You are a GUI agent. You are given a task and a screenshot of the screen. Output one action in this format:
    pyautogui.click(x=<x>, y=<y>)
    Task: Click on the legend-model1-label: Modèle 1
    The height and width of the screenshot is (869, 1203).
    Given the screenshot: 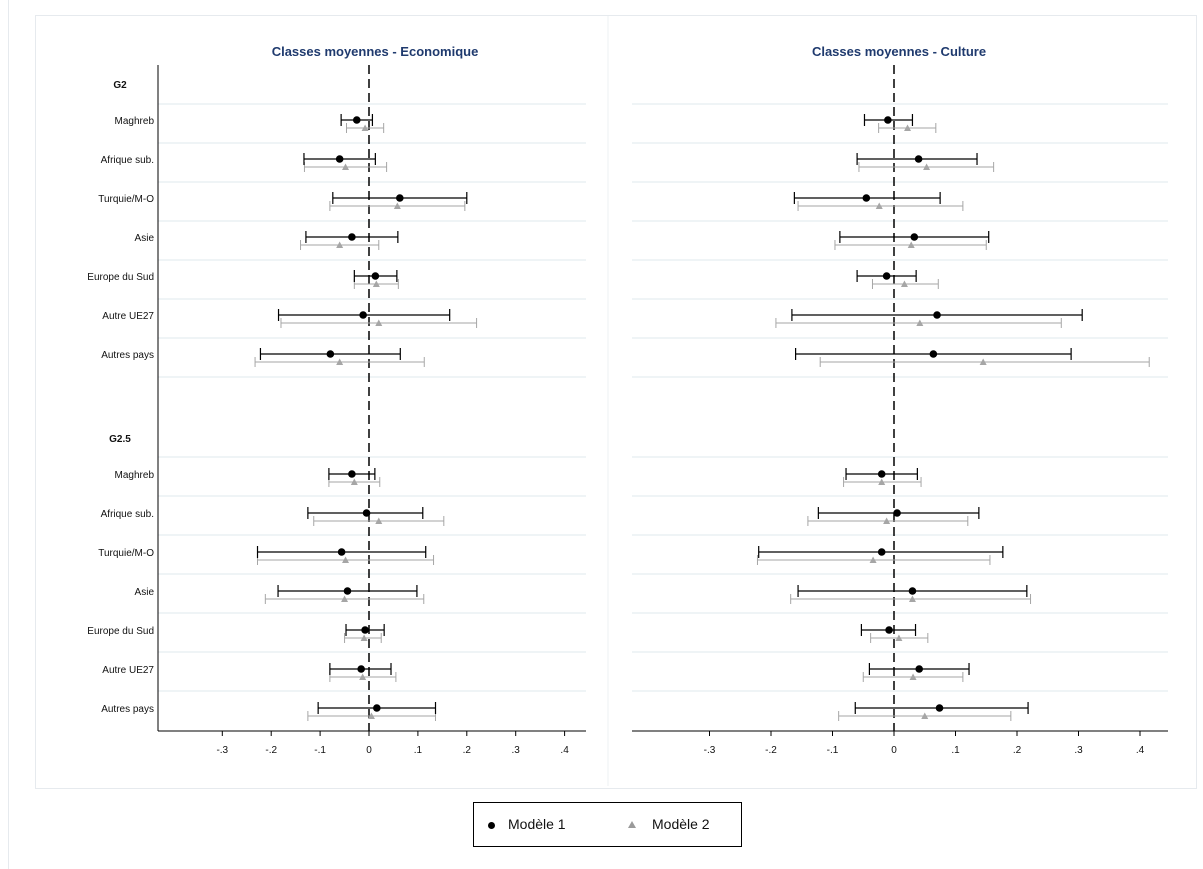 What is the action you would take?
    pyautogui.click(x=537, y=824)
    